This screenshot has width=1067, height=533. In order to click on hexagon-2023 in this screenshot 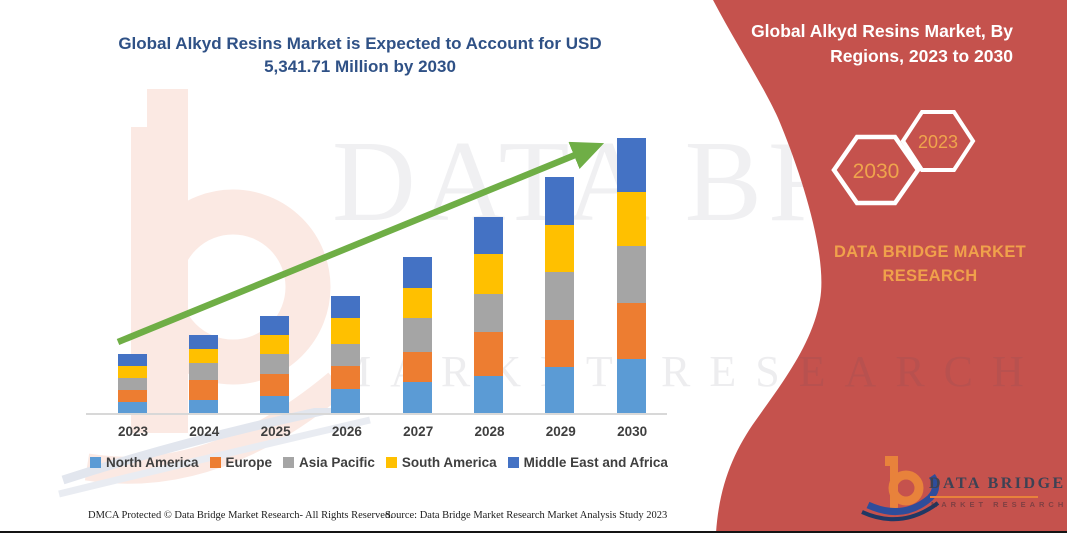, I will do `click(938, 141)`.